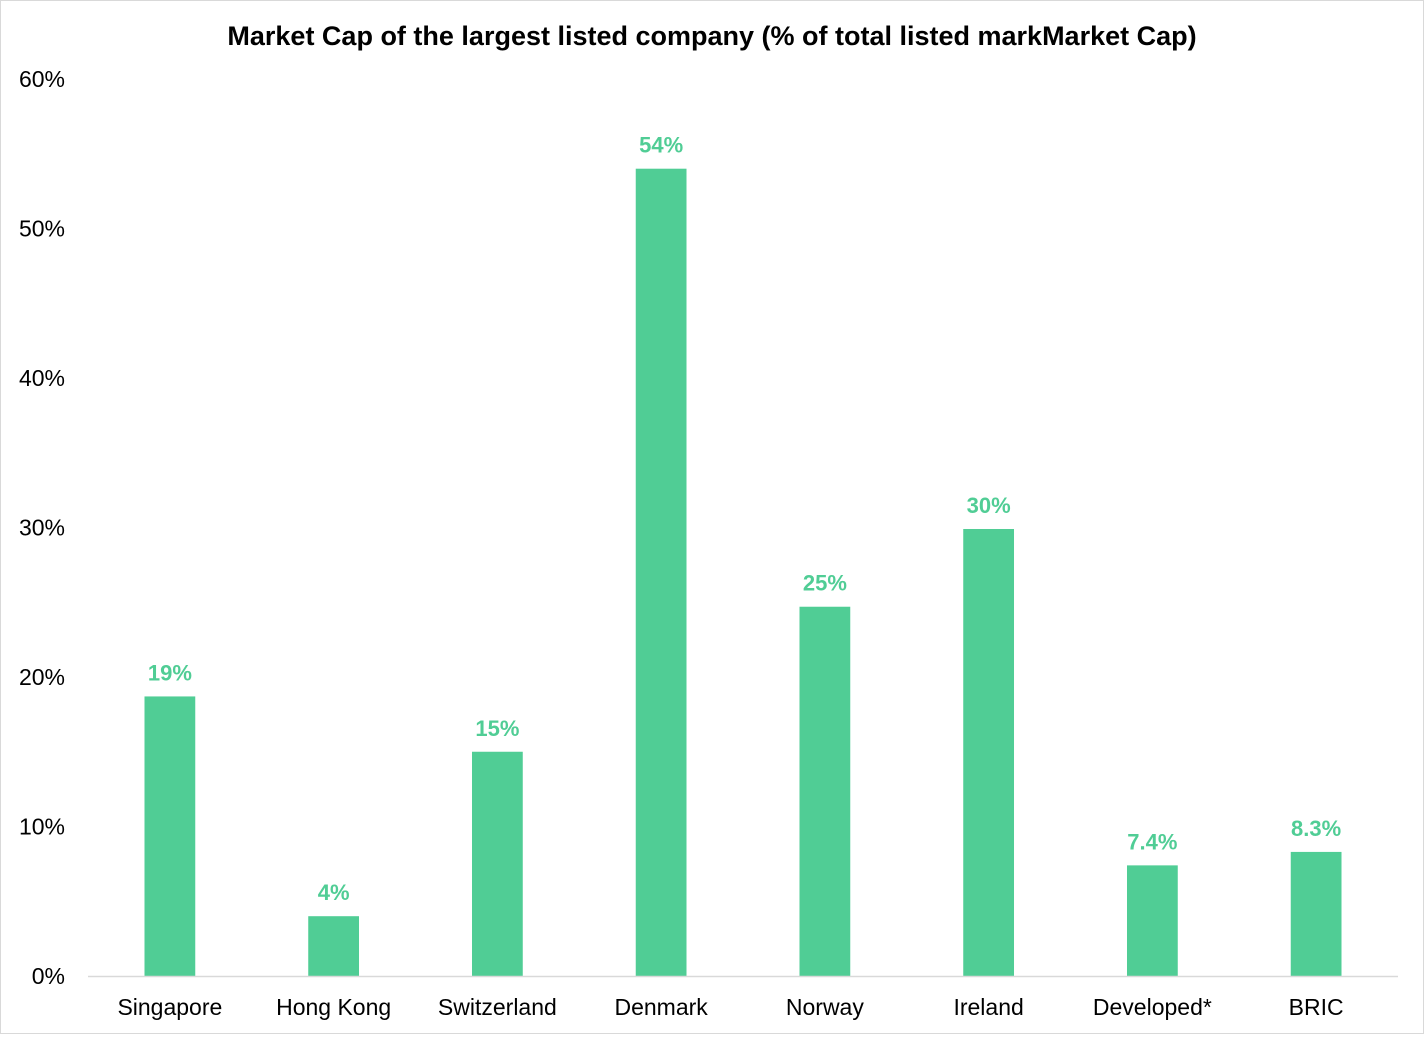  What do you see at coordinates (497, 728) in the screenshot?
I see `data-label: 15%` at bounding box center [497, 728].